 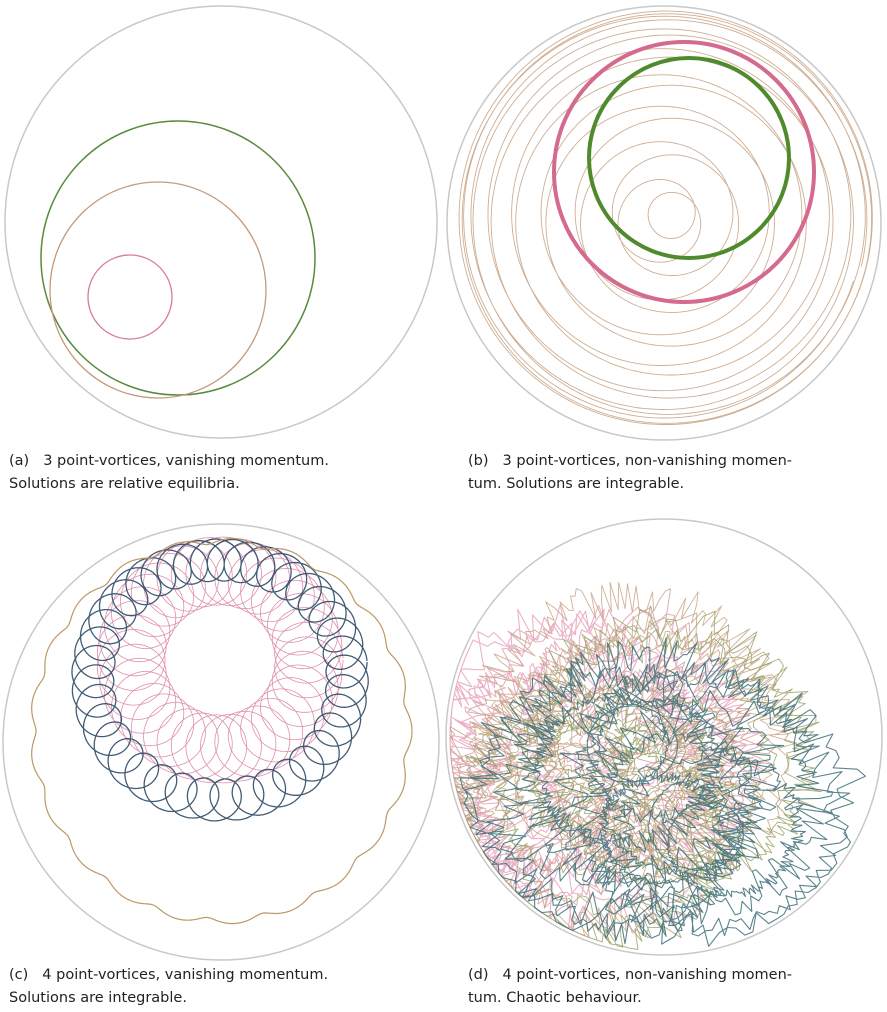 What do you see at coordinates (647, 975) in the screenshot?
I see `caption-text-d-line1: 4 point-vortices, non-vanishing momen-` at bounding box center [647, 975].